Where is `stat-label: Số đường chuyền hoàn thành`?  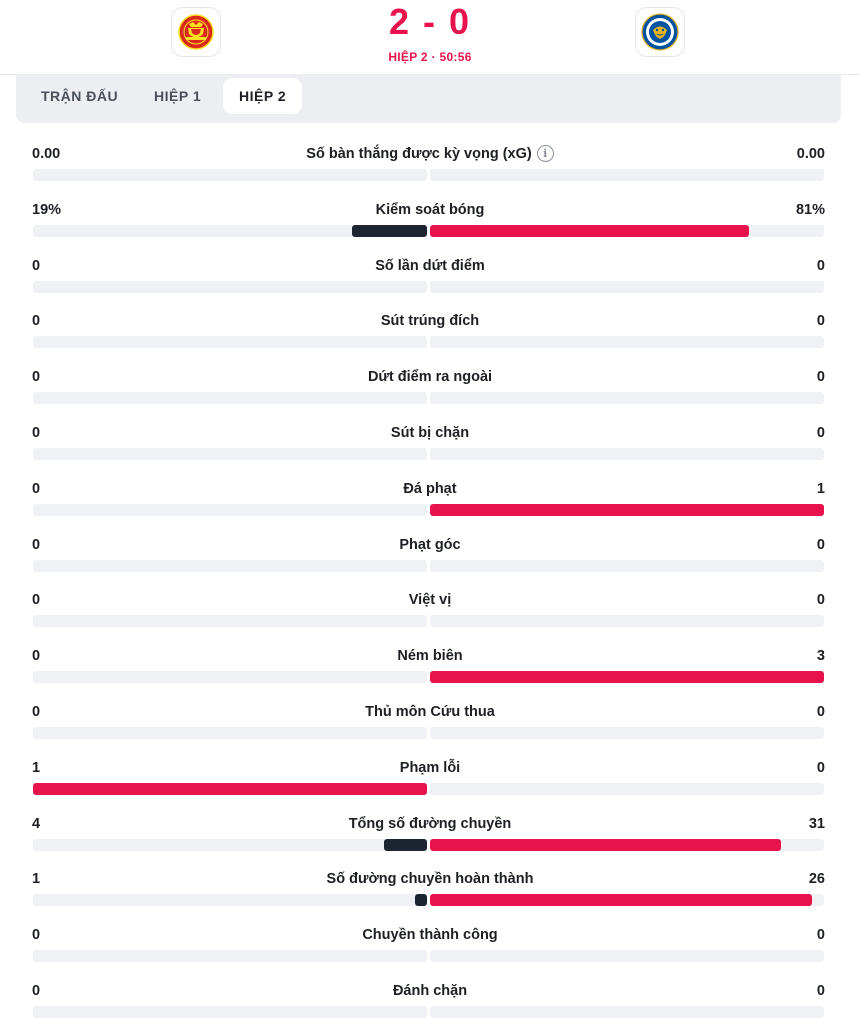 stat-label: Số đường chuyền hoàn thành is located at coordinates (430, 879).